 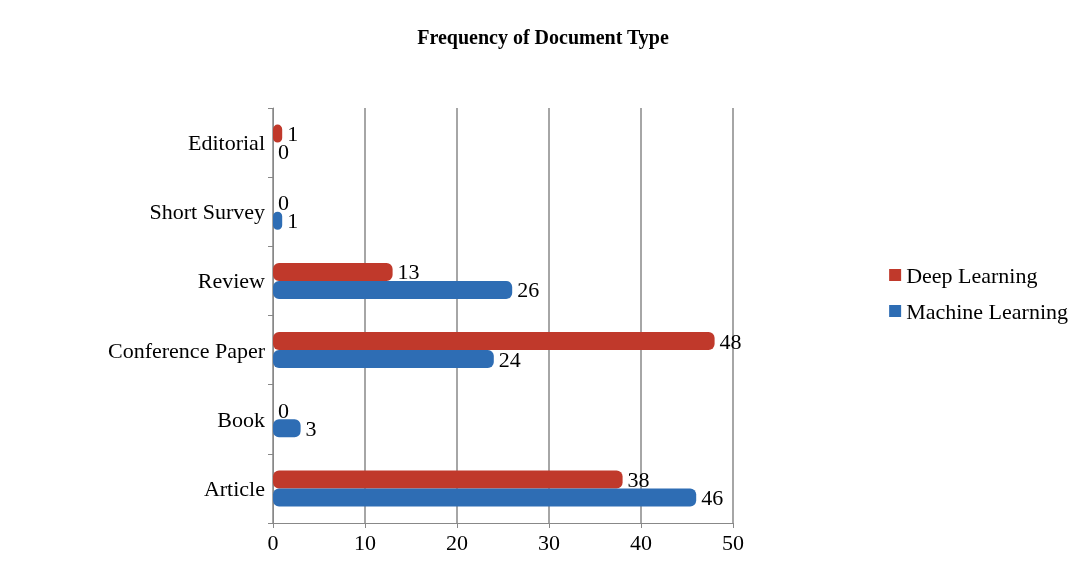 I want to click on y-tick-label: Conference Paper, so click(x=187, y=350).